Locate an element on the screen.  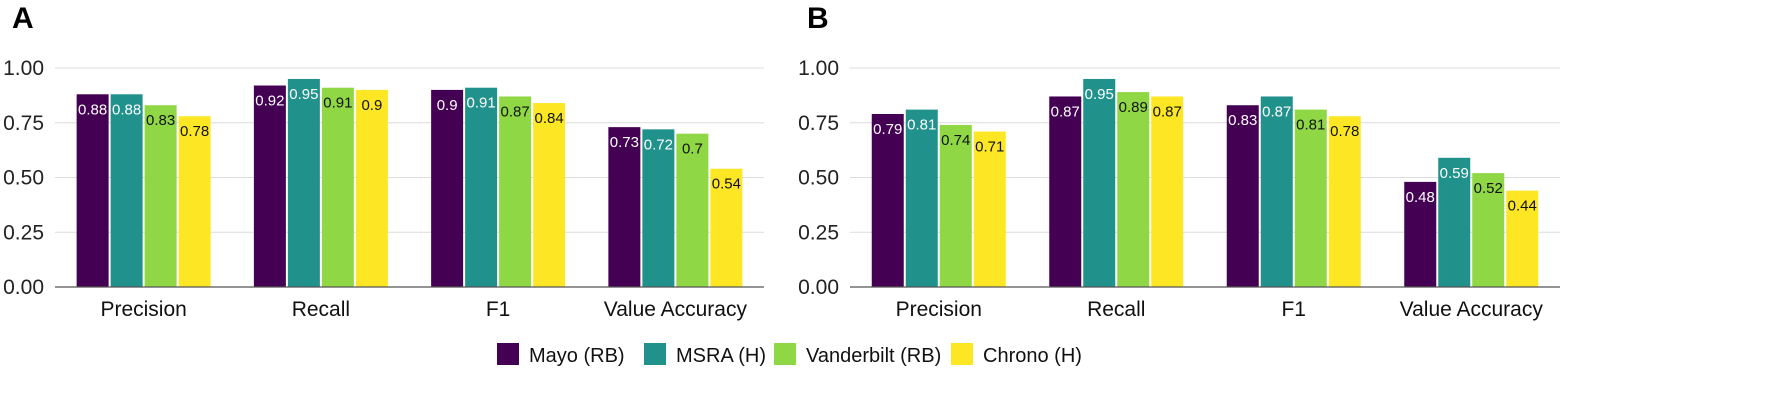
legend-label: Chrono (H) is located at coordinates (1032, 356).